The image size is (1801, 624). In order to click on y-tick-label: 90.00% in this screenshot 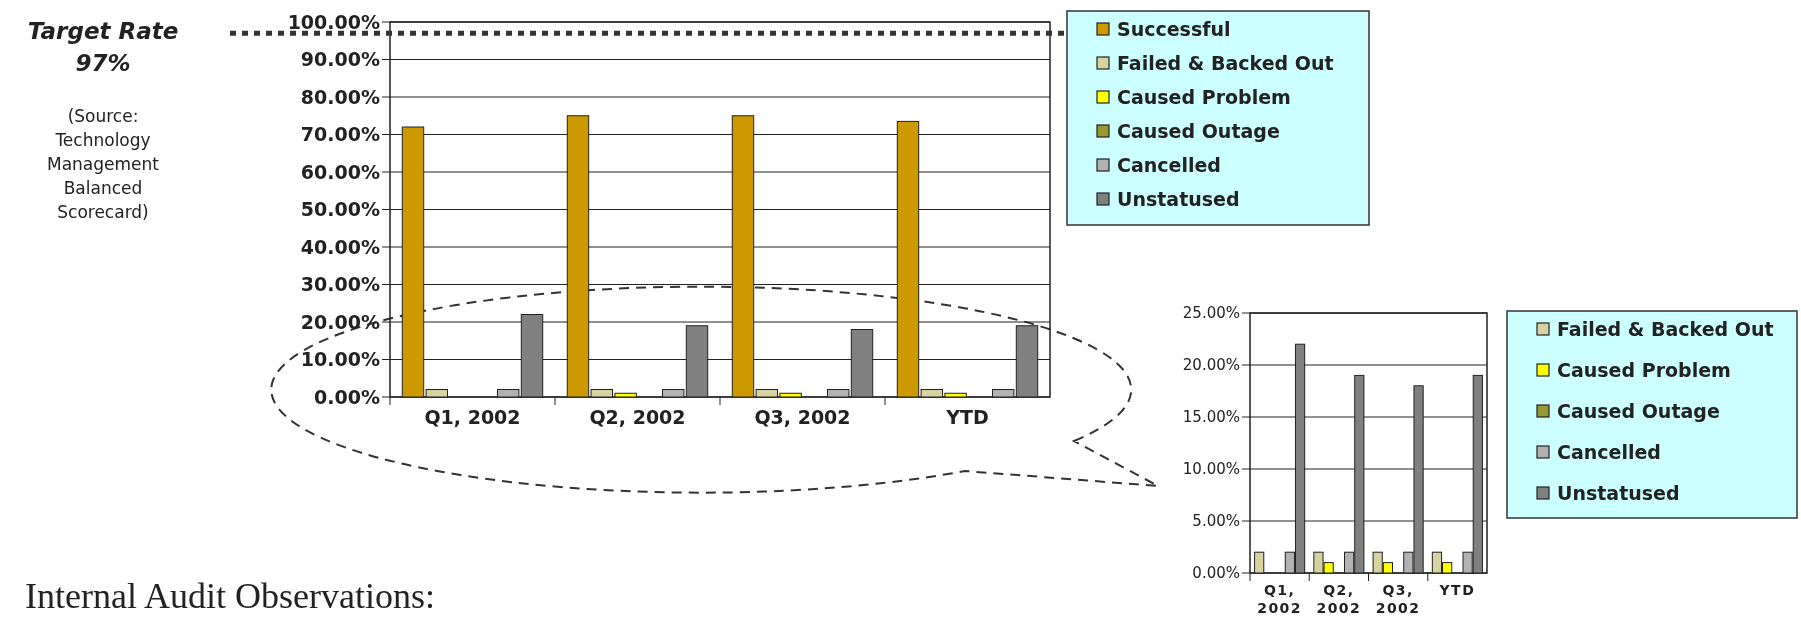, I will do `click(340, 59)`.